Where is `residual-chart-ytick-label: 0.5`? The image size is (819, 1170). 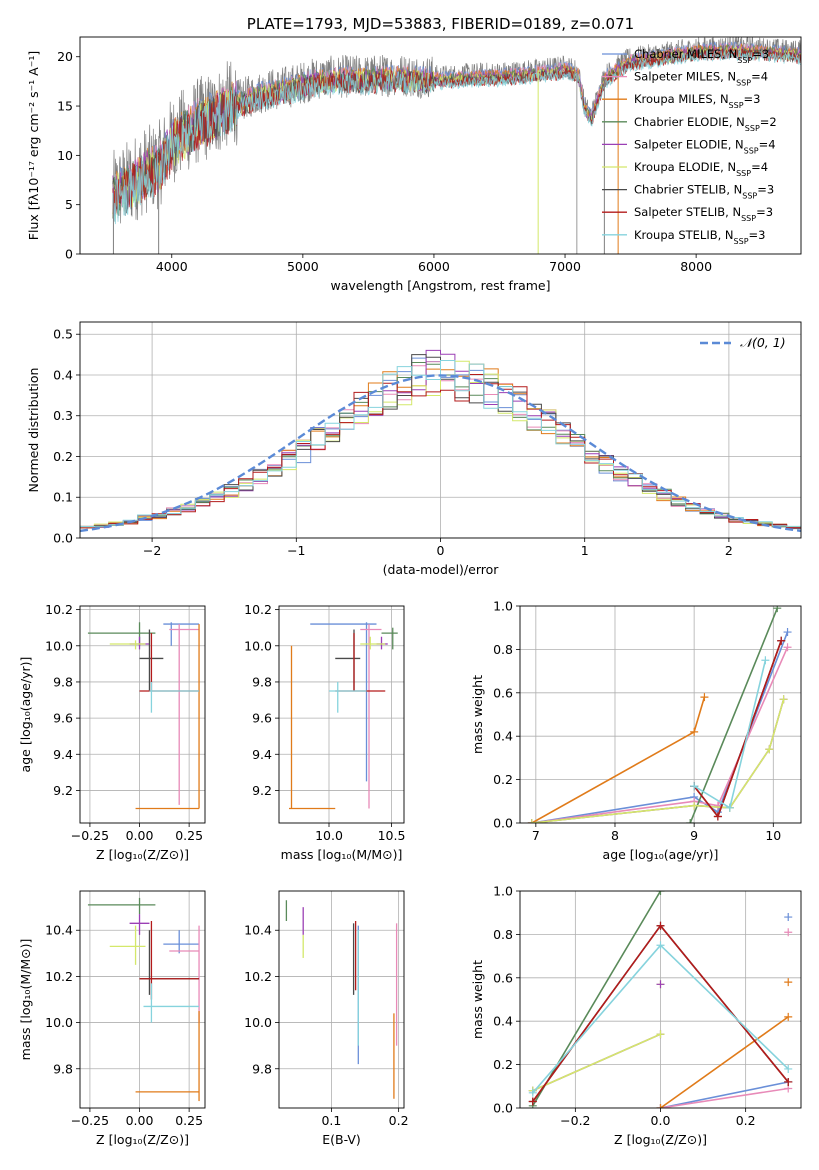
residual-chart-ytick-label: 0.5 is located at coordinates (63, 334).